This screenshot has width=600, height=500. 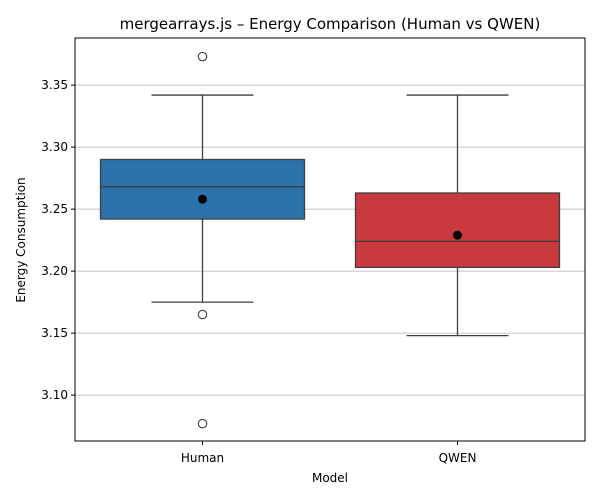 What do you see at coordinates (54, 271) in the screenshot?
I see `y-tick-label: 3.20` at bounding box center [54, 271].